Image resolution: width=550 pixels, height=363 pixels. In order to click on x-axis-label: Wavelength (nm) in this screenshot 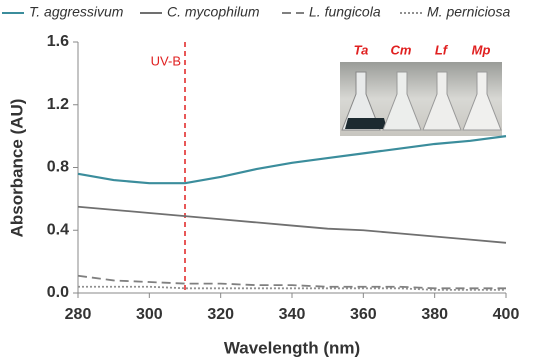, I will do `click(292, 347)`.